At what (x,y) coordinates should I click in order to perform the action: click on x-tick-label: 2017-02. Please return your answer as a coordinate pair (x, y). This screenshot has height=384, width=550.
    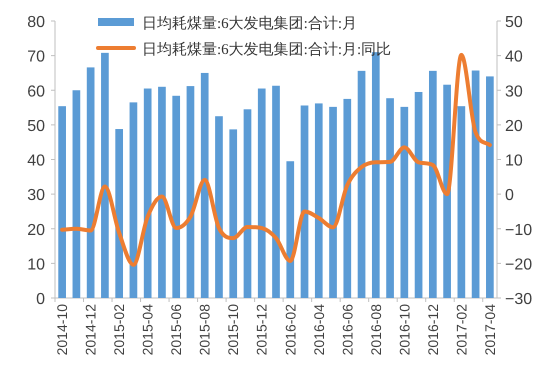
    Looking at the image, I should click on (461, 330).